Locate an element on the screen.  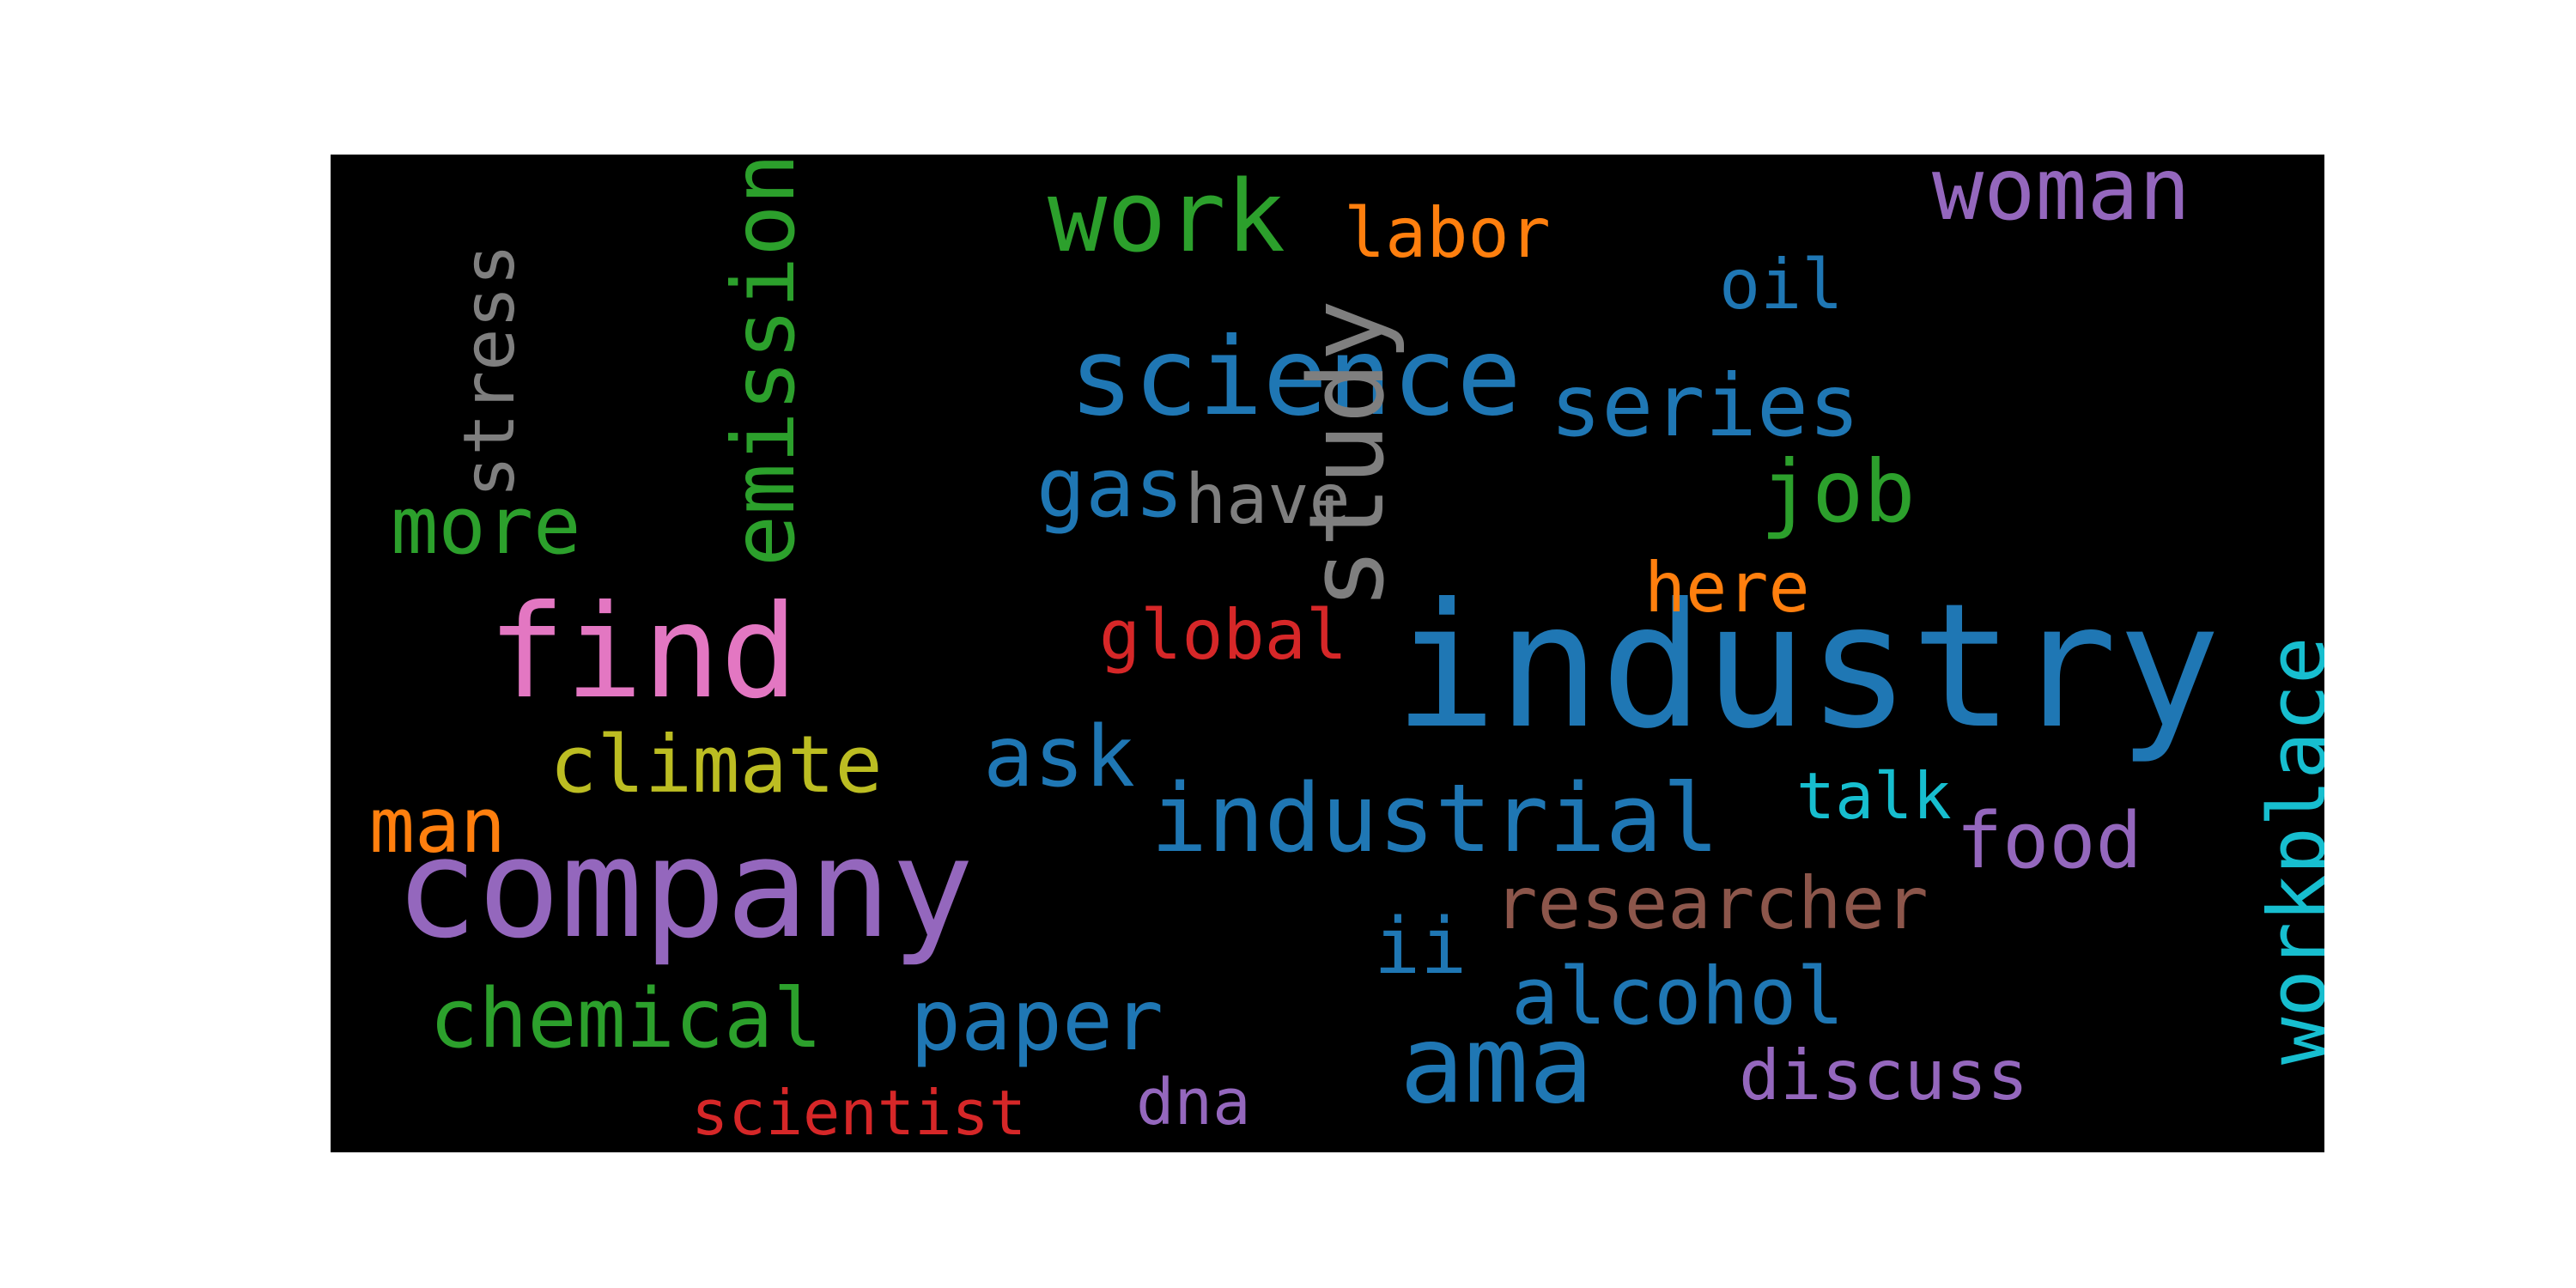
word-workplace: workplace is located at coordinates (2287, 851).